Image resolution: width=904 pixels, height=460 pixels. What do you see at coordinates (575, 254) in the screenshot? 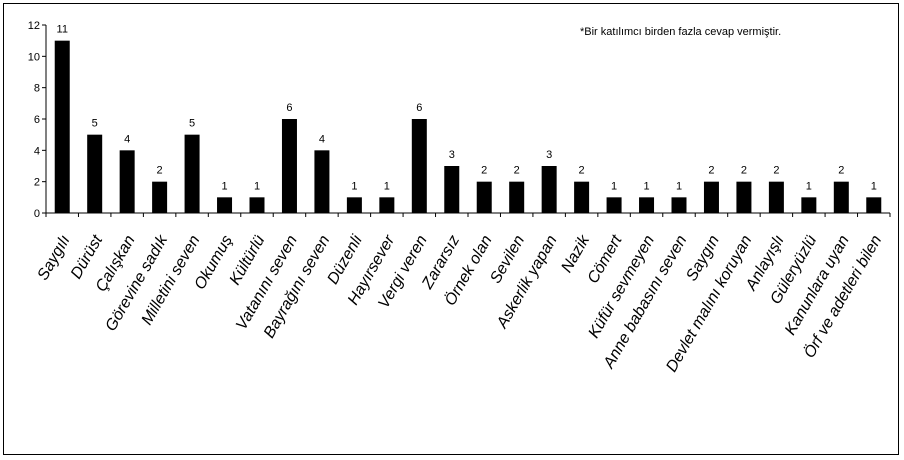
I see `category-label: Nazik` at bounding box center [575, 254].